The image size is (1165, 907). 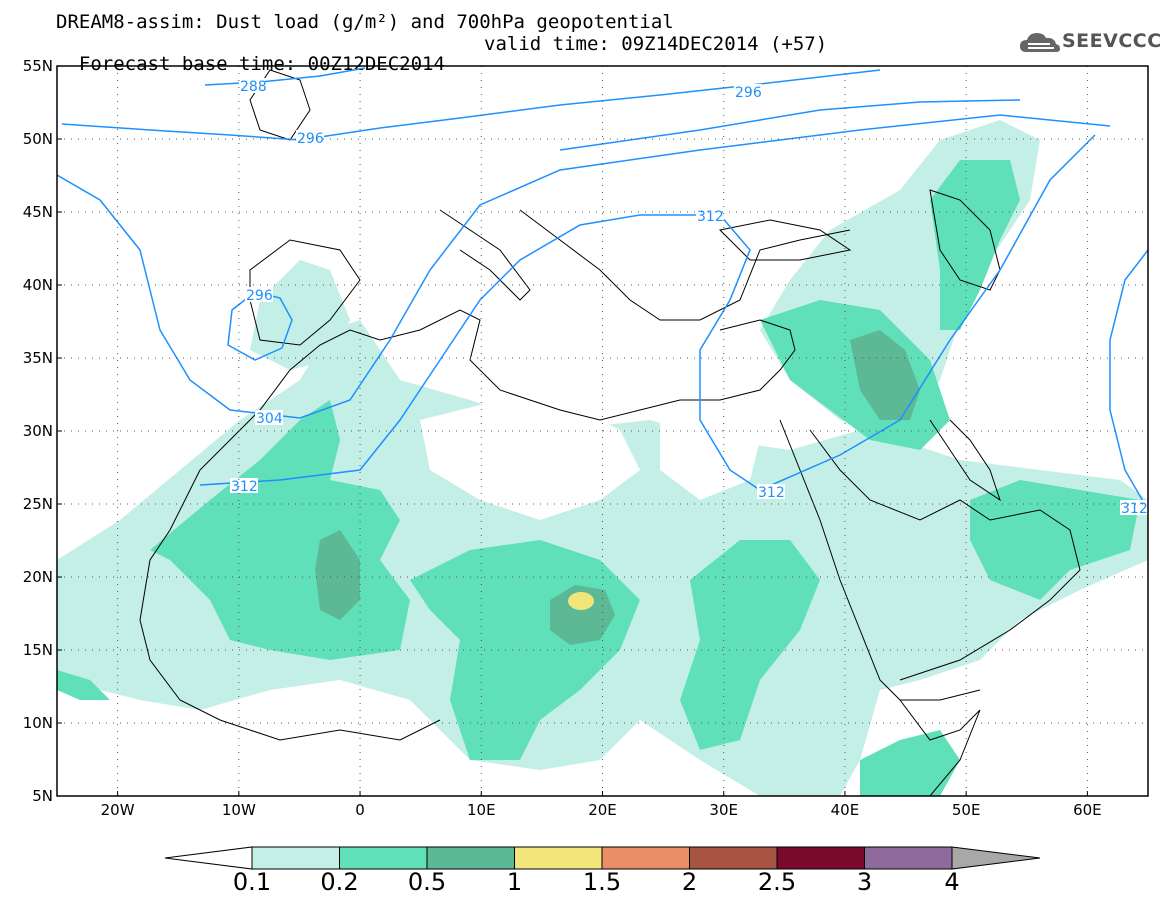 I want to click on lon-label: 10W, so click(x=239, y=810).